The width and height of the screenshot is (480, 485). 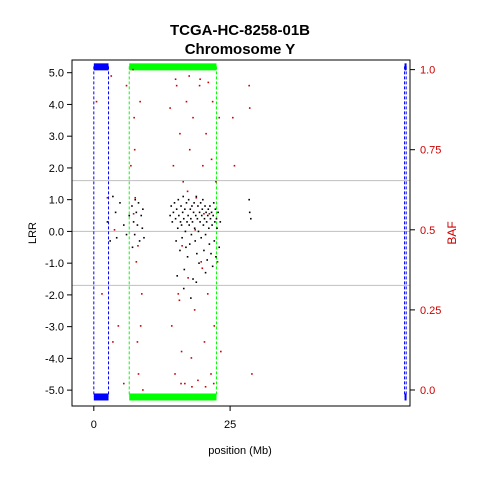 What do you see at coordinates (33, 233) in the screenshot?
I see `y-axis-left-label: LRR` at bounding box center [33, 233].